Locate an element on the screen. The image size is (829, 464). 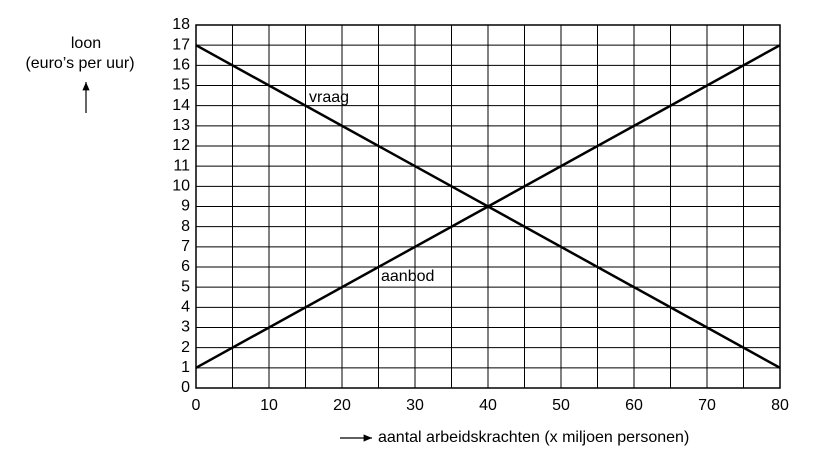
y-tick-label: 8 is located at coordinates (185, 226).